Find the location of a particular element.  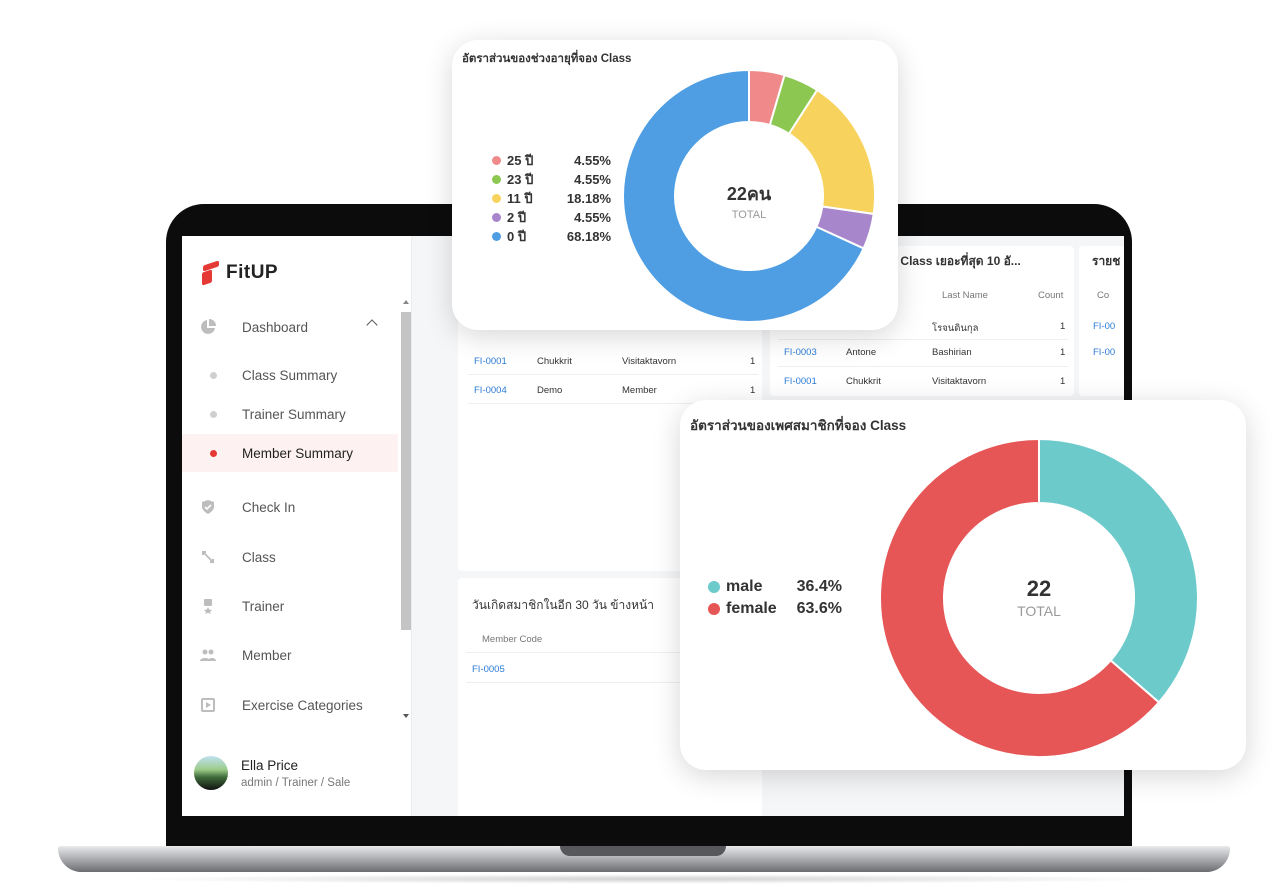

sidebar-scrollbar is located at coordinates (405, 512).